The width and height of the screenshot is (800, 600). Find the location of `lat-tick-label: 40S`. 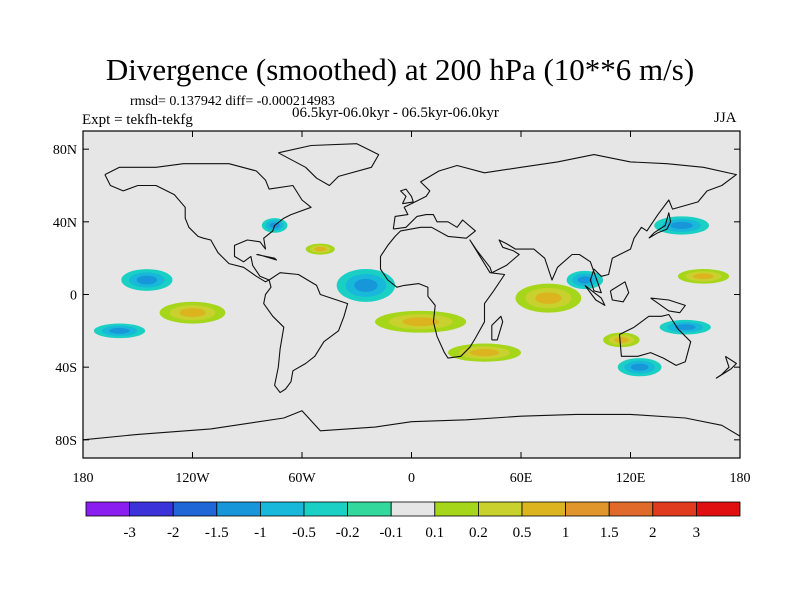

lat-tick-label: 40S is located at coordinates (66, 368).